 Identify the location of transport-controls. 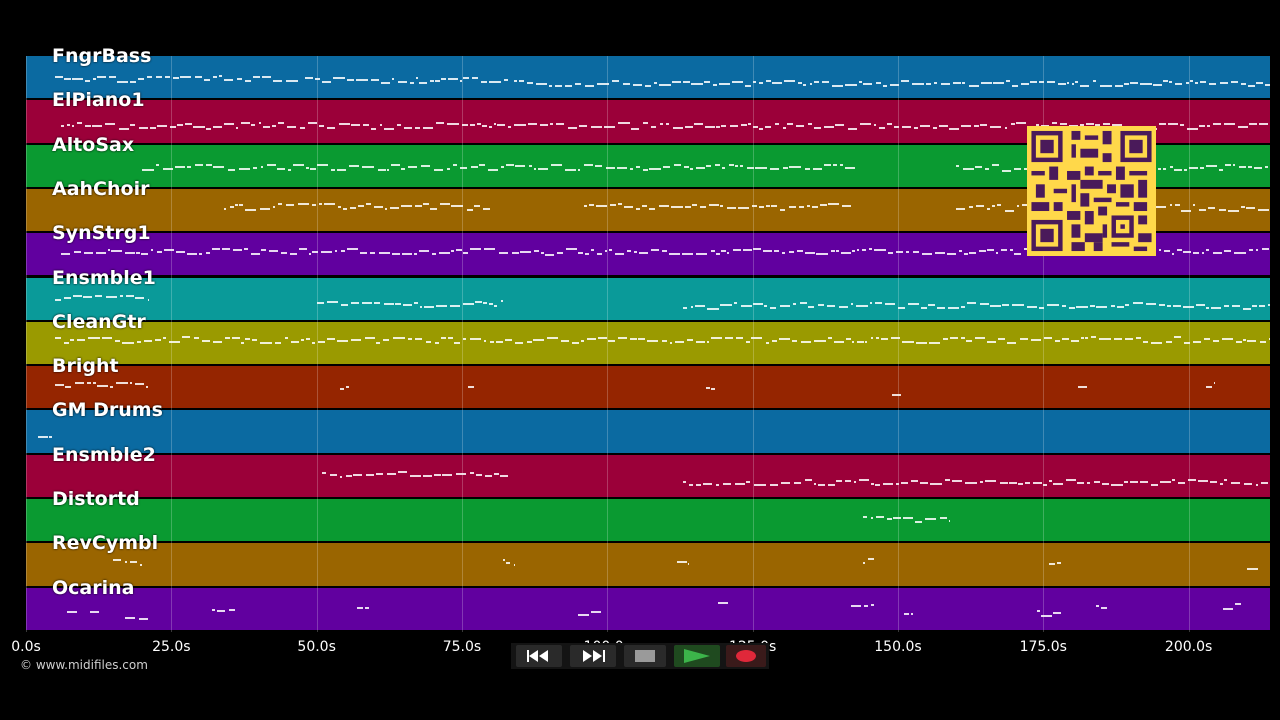
(640, 656).